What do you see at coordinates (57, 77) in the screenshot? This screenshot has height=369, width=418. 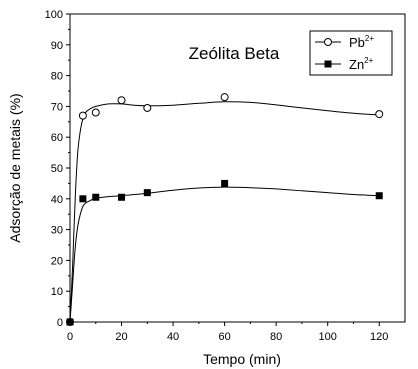 I see `y-tick-label: 80` at bounding box center [57, 77].